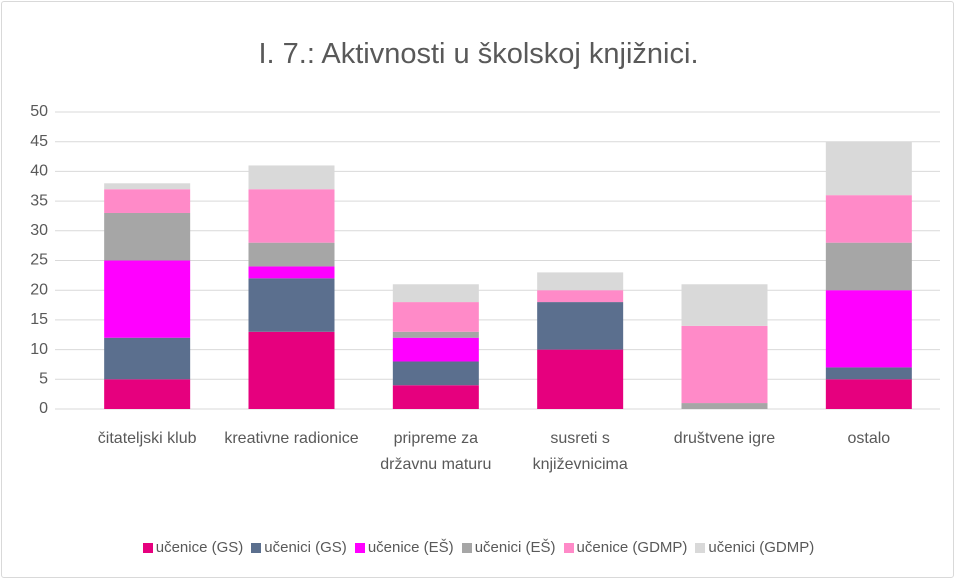 The height and width of the screenshot is (581, 957). Describe the element at coordinates (478, 54) in the screenshot. I see `chart-title: I. 7.: Aktivnosti u školskoj knjižnici.` at that location.